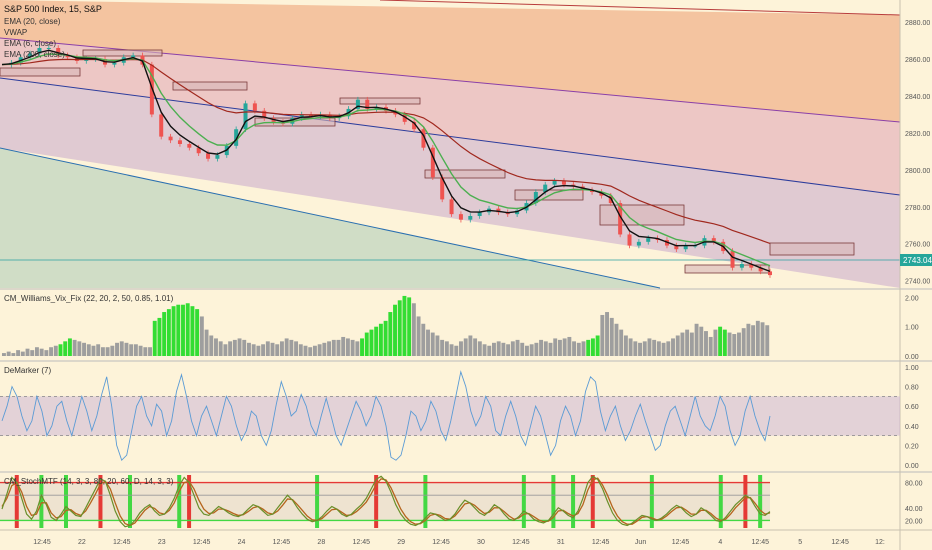 This screenshot has width=932, height=550. Describe the element at coordinates (912, 388) in the screenshot. I see `demarker-tick-label: 0.80` at that location.